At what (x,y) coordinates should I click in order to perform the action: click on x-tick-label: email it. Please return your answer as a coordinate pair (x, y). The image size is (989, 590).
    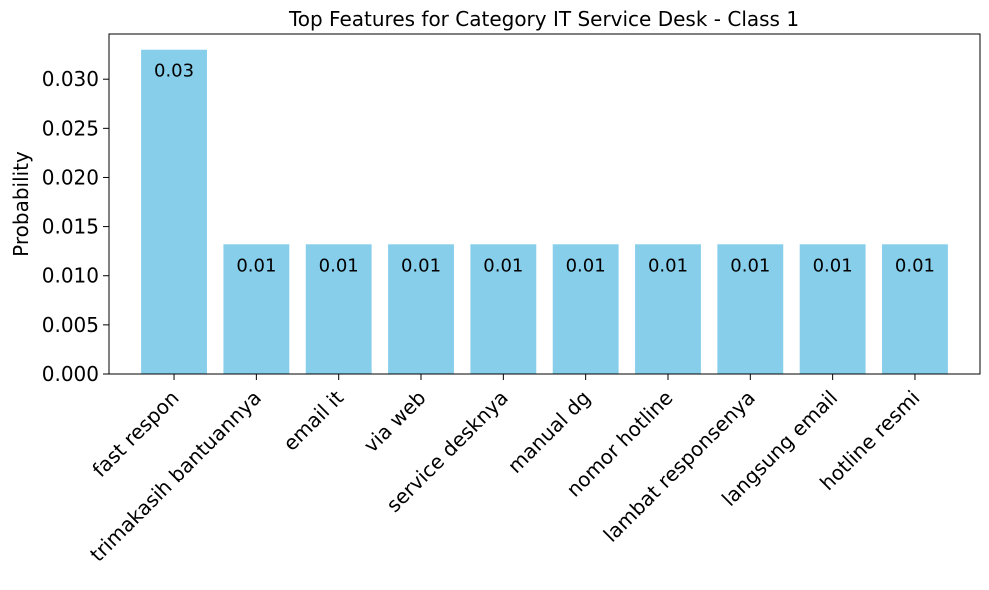
    Looking at the image, I should click on (313, 420).